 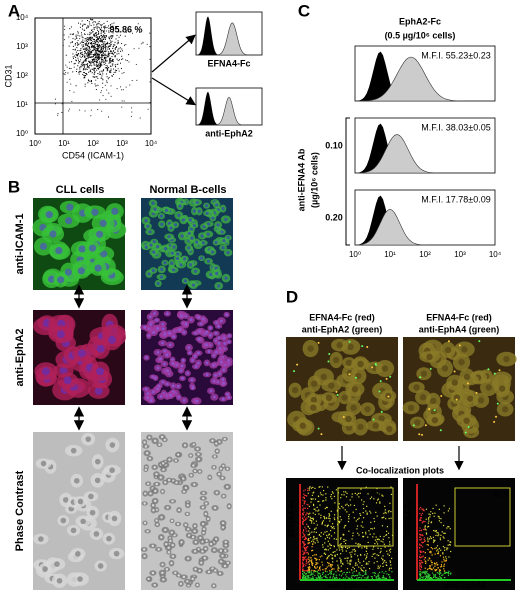 I want to click on gate-percent: 95.86 %, so click(x=125, y=29).